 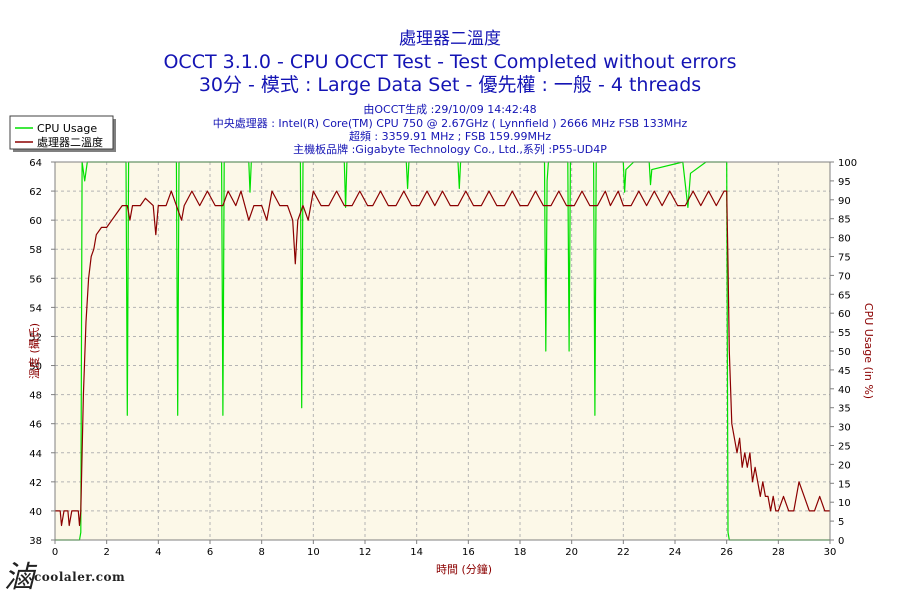 I want to click on x-axis-ticks: 0 2 4 6 8 10 12 14 16 18 20 22 24 26 28 30, so click(x=444, y=549).